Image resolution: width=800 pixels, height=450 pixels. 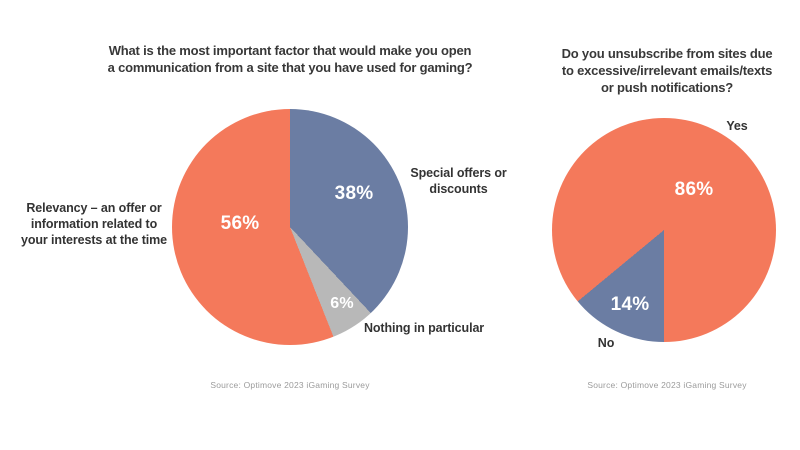 I want to click on left-chart-source: Source: Optimove 2023 iGaming Survey, so click(x=290, y=385).